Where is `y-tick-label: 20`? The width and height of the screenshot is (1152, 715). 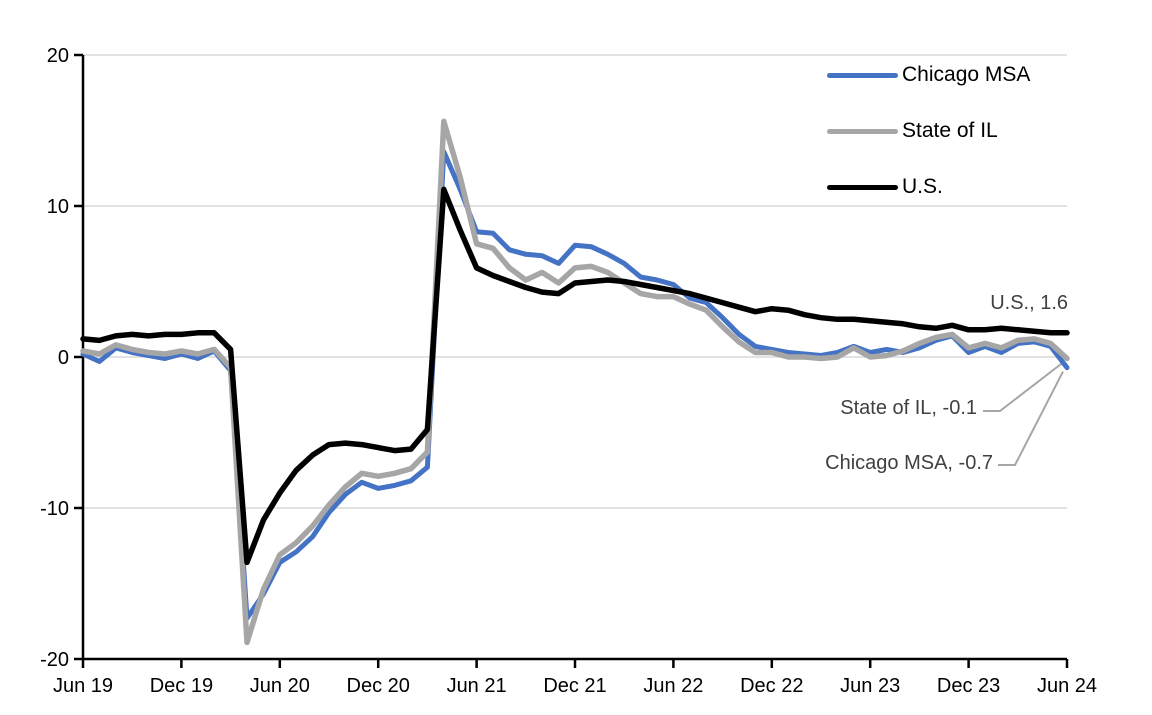
y-tick-label: 20 is located at coordinates (58, 56).